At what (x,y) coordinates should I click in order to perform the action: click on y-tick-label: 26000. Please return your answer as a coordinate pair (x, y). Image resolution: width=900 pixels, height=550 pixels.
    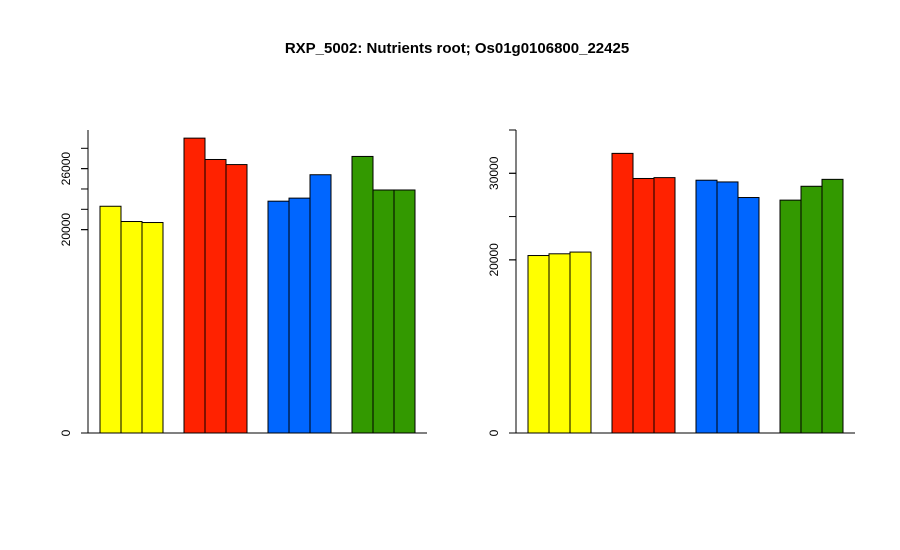
    Looking at the image, I should click on (66, 169).